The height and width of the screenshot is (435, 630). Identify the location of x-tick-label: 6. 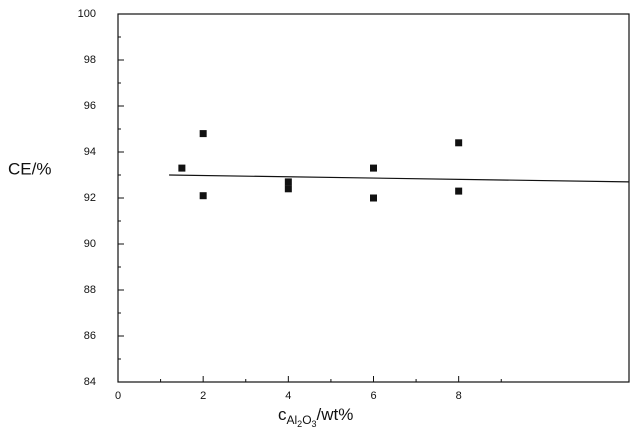
(373, 396).